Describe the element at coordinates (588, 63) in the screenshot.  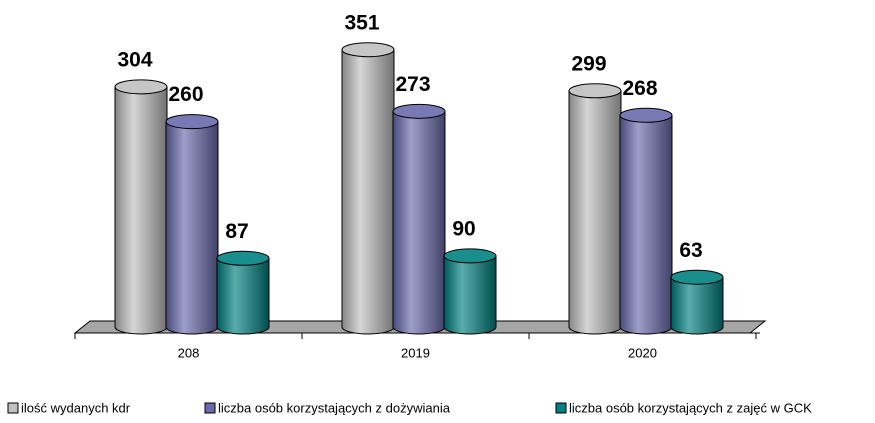
I see `value-label: 299` at that location.